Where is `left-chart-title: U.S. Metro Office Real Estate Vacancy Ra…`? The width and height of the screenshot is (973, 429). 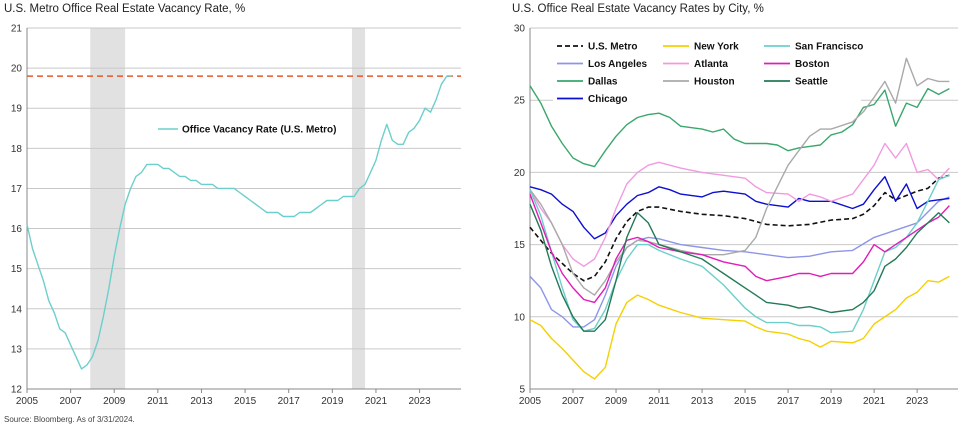
left-chart-title: U.S. Metro Office Real Estate Vacancy Ra… is located at coordinates (125, 9).